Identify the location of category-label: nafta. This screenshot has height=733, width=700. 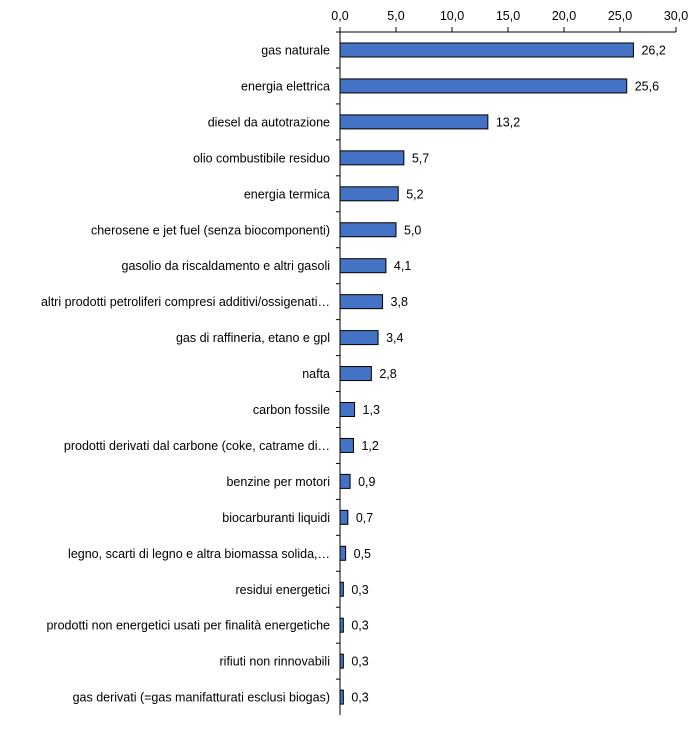
(316, 374).